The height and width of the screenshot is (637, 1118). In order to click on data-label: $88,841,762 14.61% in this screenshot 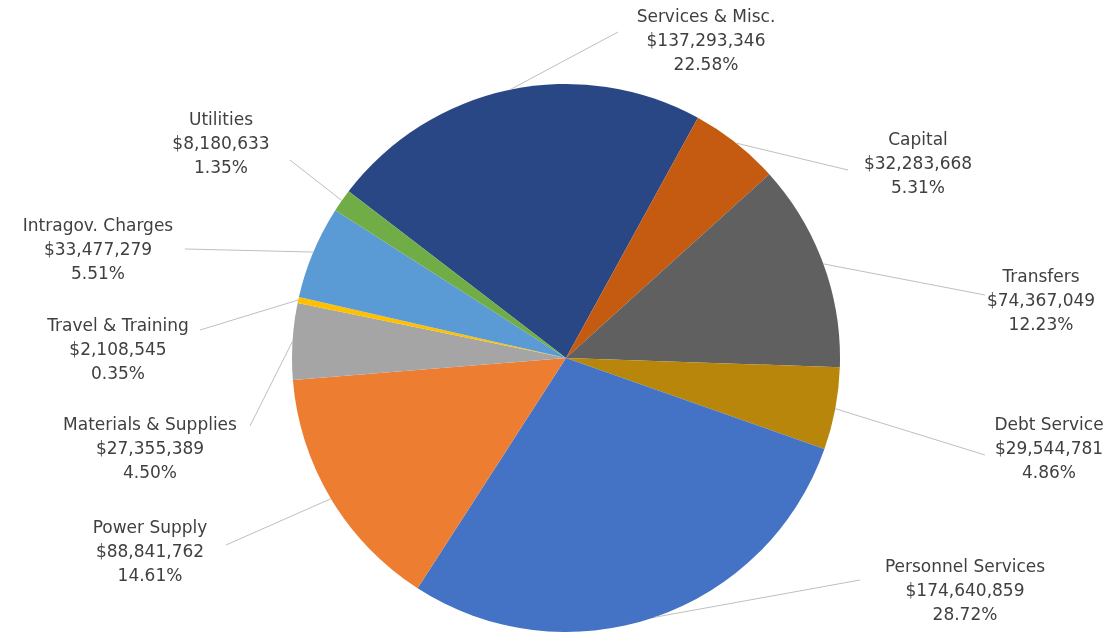, I will do `click(150, 563)`.